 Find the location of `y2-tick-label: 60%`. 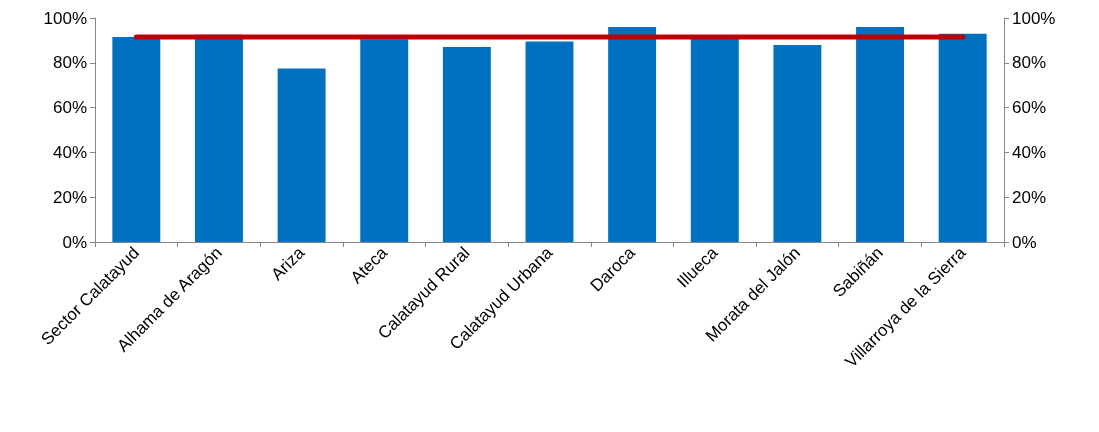

y2-tick-label: 60% is located at coordinates (1029, 108).